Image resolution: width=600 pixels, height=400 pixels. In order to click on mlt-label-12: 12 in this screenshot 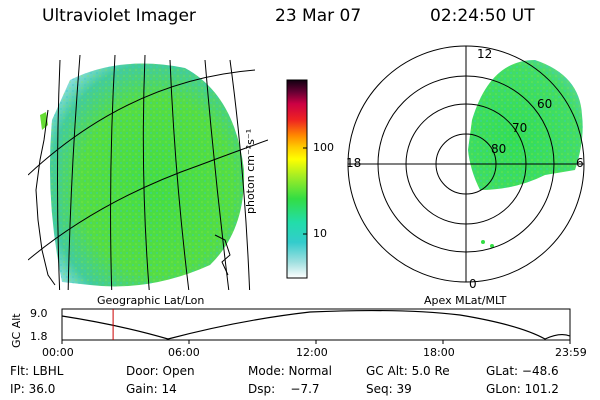, I will do `click(485, 54)`.